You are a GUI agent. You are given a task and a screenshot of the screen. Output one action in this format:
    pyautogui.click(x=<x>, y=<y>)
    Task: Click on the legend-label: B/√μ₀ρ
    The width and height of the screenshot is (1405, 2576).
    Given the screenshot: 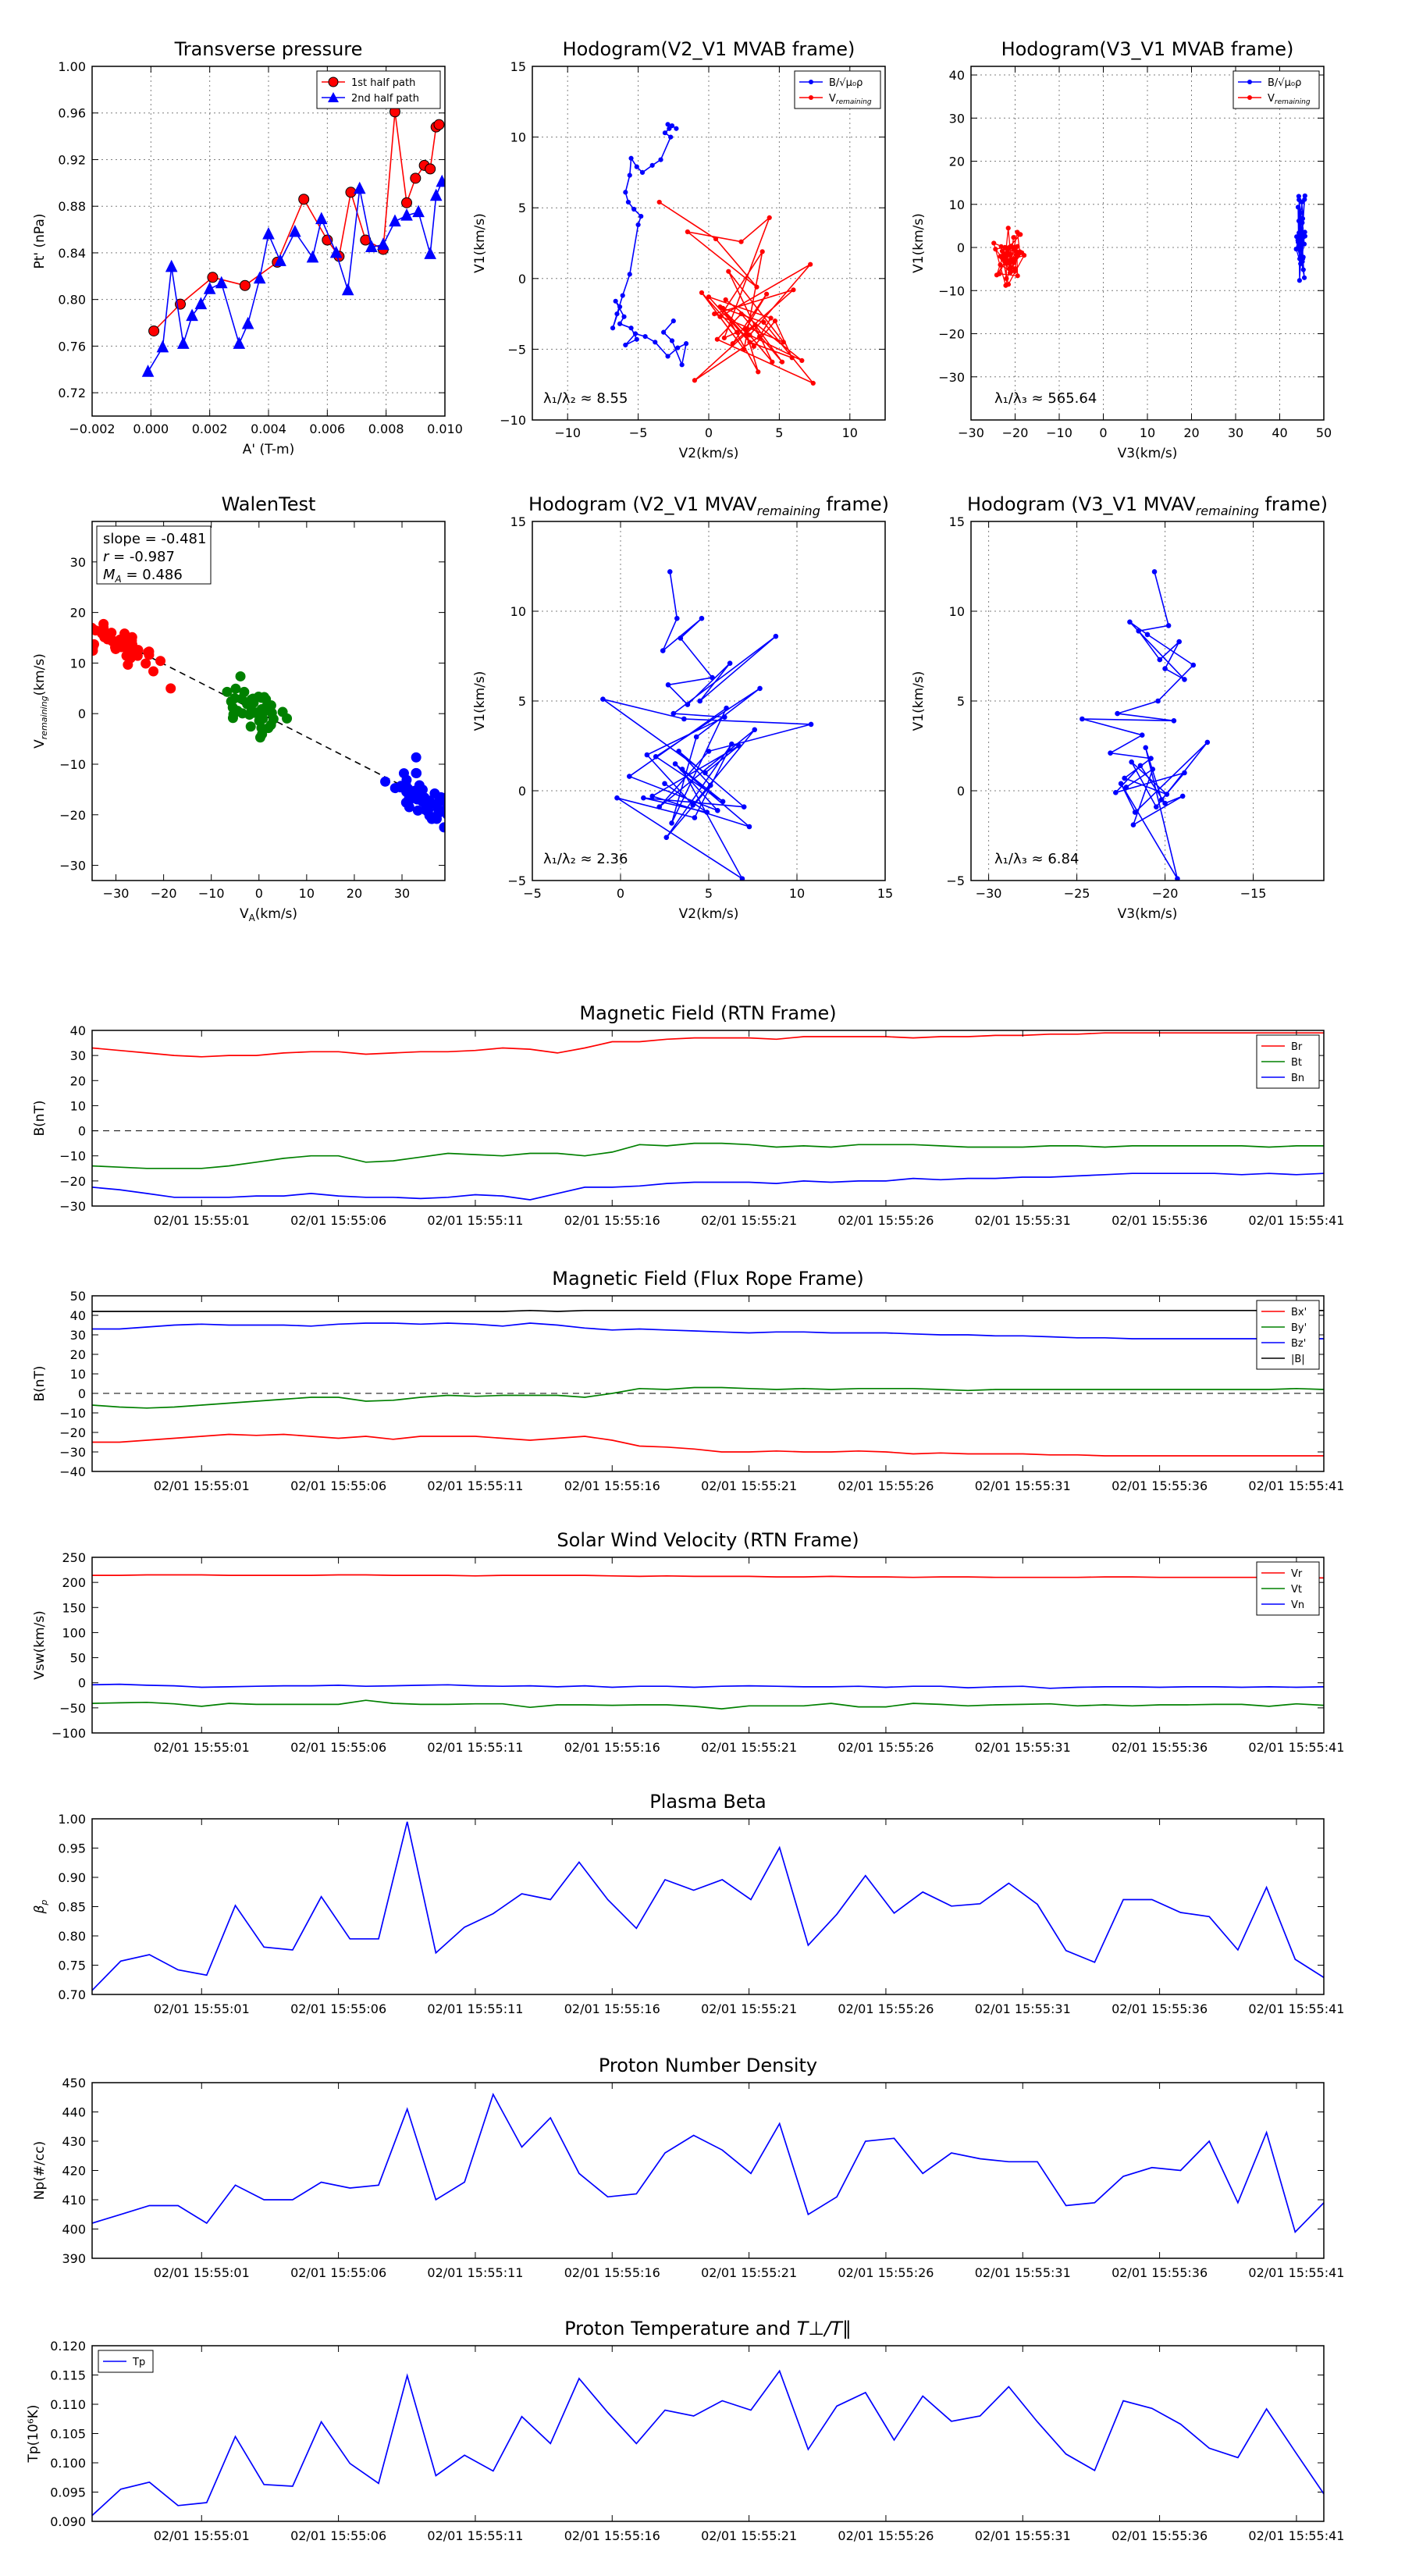 What is the action you would take?
    pyautogui.click(x=1285, y=83)
    